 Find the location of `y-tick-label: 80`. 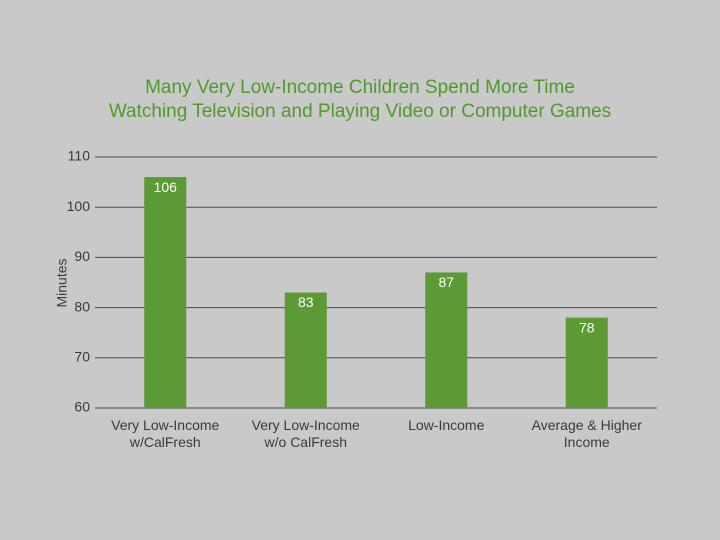

y-tick-label: 80 is located at coordinates (82, 306).